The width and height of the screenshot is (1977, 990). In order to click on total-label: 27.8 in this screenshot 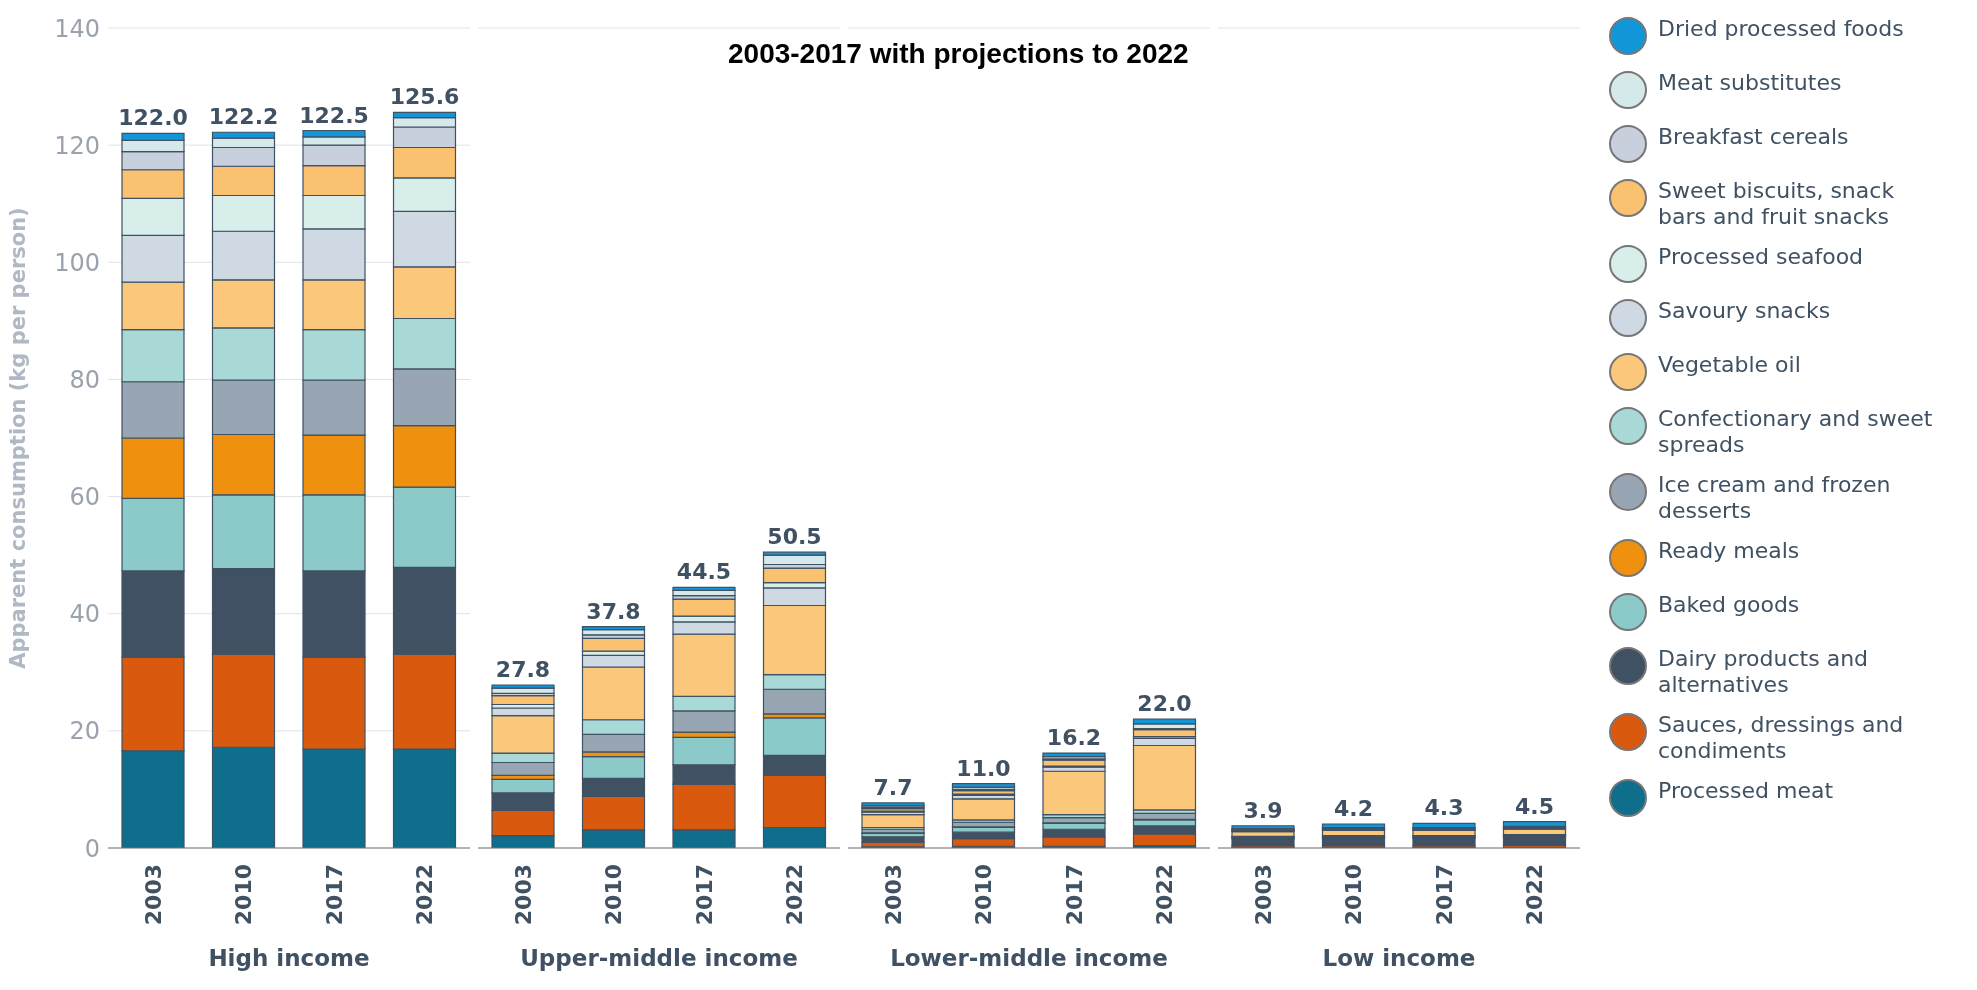, I will do `click(523, 670)`.